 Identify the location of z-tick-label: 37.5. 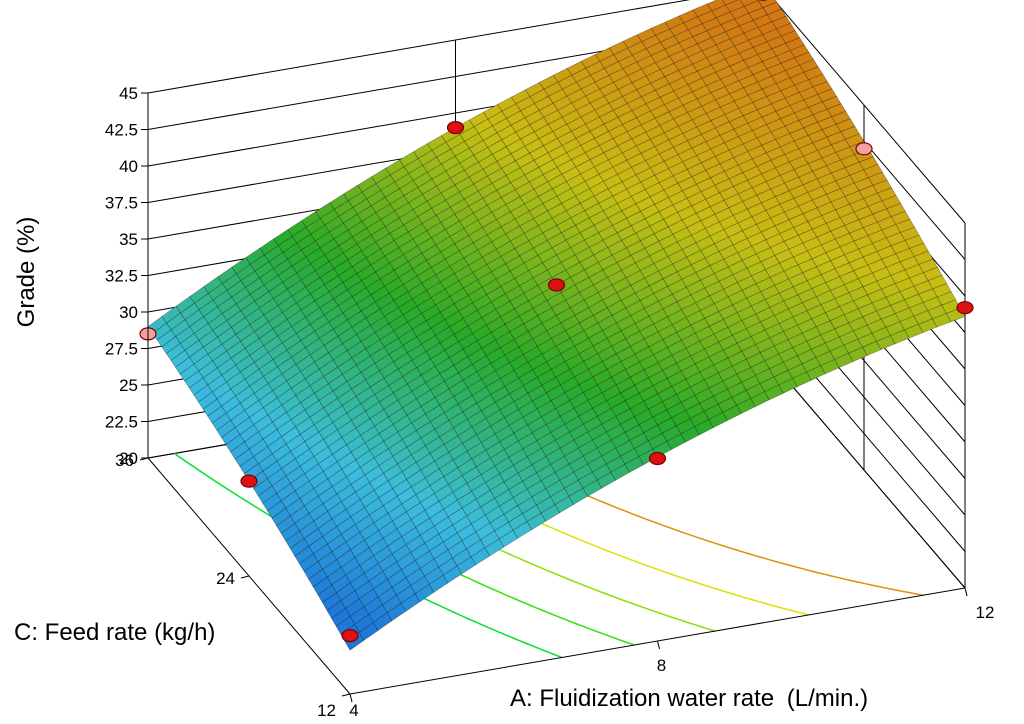
(121, 203).